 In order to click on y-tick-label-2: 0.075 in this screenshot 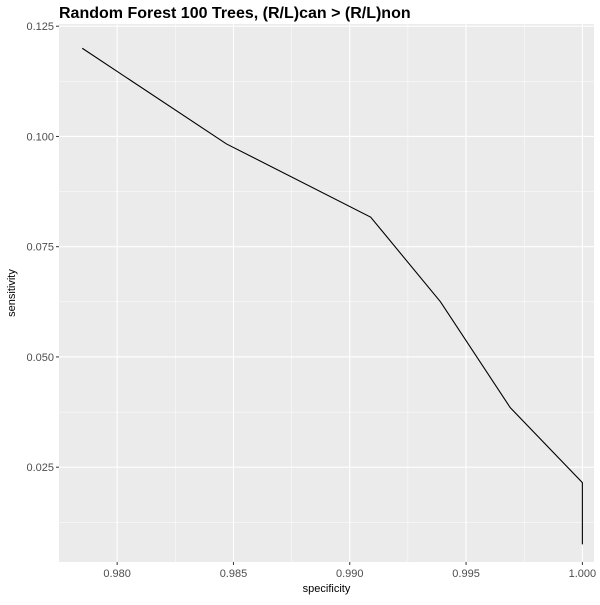, I will do `click(40, 248)`.